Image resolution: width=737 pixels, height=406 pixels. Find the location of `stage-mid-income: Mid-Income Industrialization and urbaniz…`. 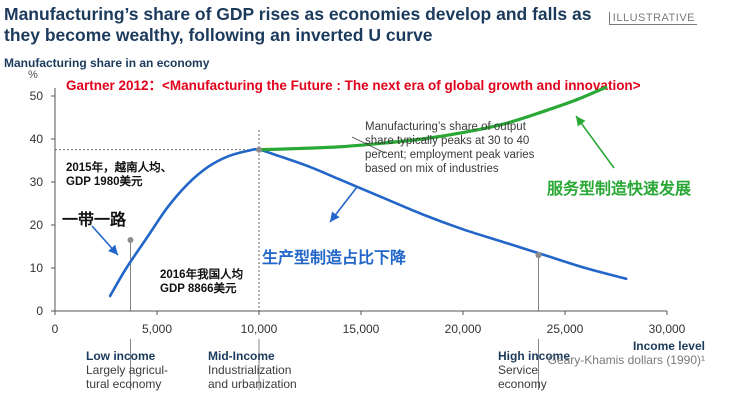

stage-mid-income: Mid-Income Industrialization and urbaniz… is located at coordinates (252, 370).